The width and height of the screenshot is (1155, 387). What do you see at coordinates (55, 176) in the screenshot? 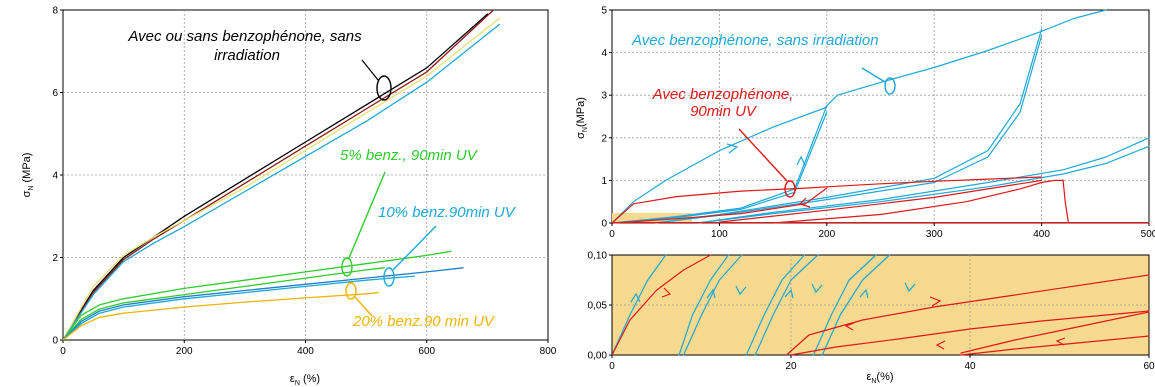
I see `left-ytick-label-2: 4` at bounding box center [55, 176].